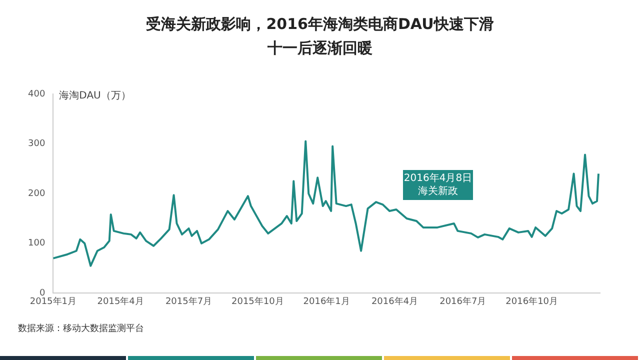 This screenshot has width=640, height=360. What do you see at coordinates (188, 301) in the screenshot?
I see `x-tick-label: 2015年7月` at bounding box center [188, 301].